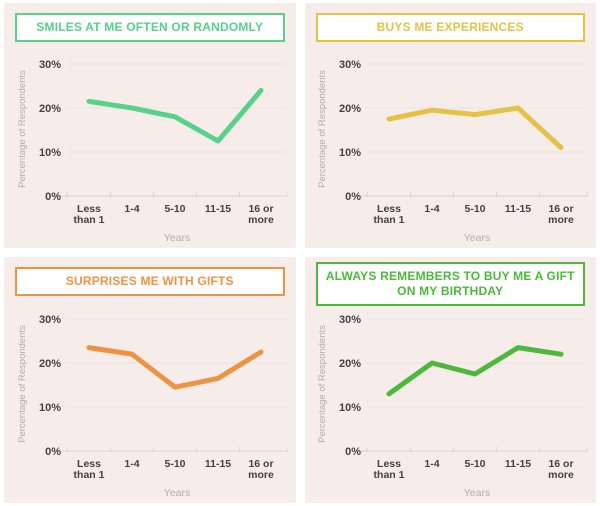  I want to click on chart-title: SURPRISES ME WITH GIFTS, so click(149, 281).